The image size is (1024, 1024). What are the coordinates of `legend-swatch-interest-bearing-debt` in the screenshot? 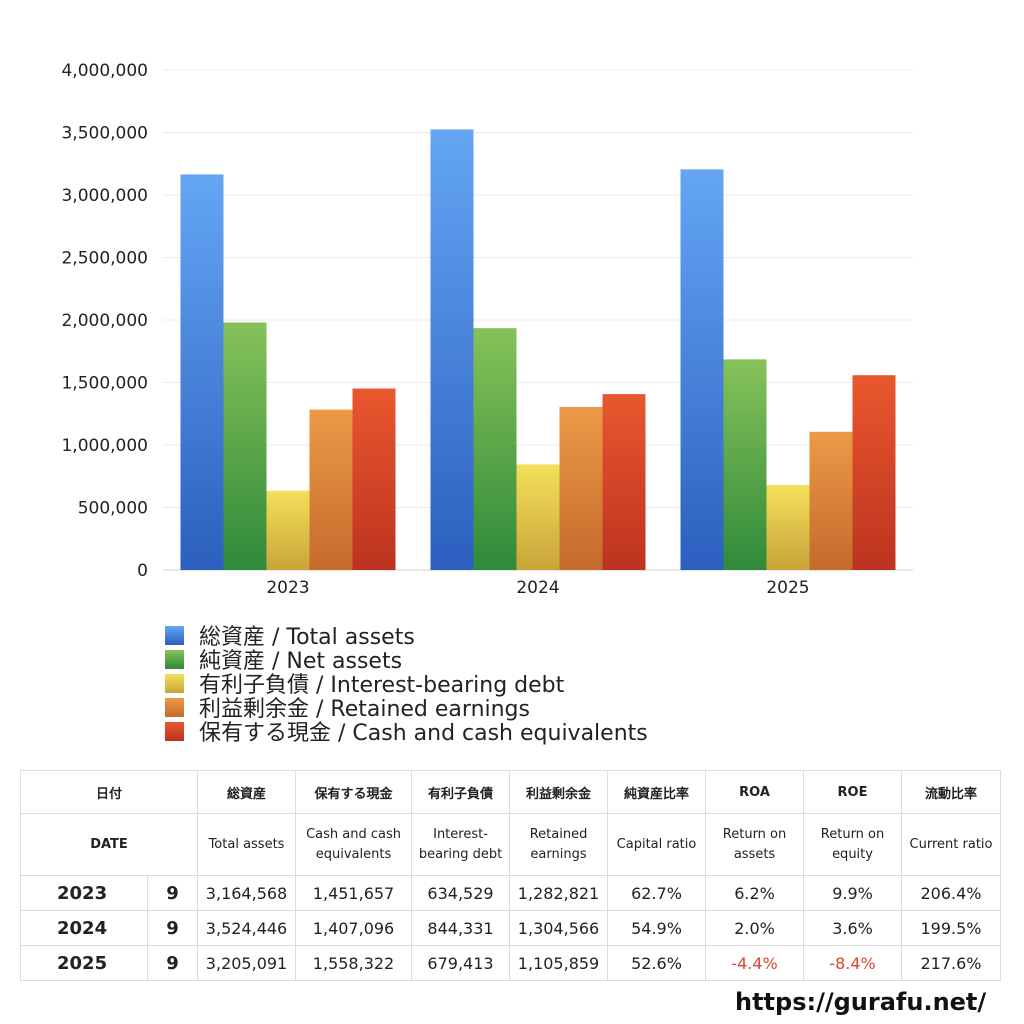 It's located at (174, 683).